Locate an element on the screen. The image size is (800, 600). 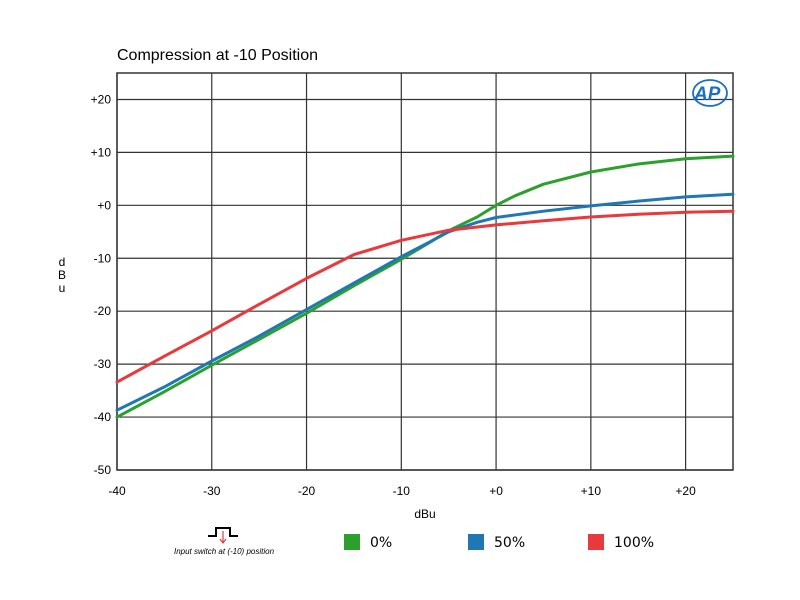
y-tick-label: -20 is located at coordinates (103, 311).